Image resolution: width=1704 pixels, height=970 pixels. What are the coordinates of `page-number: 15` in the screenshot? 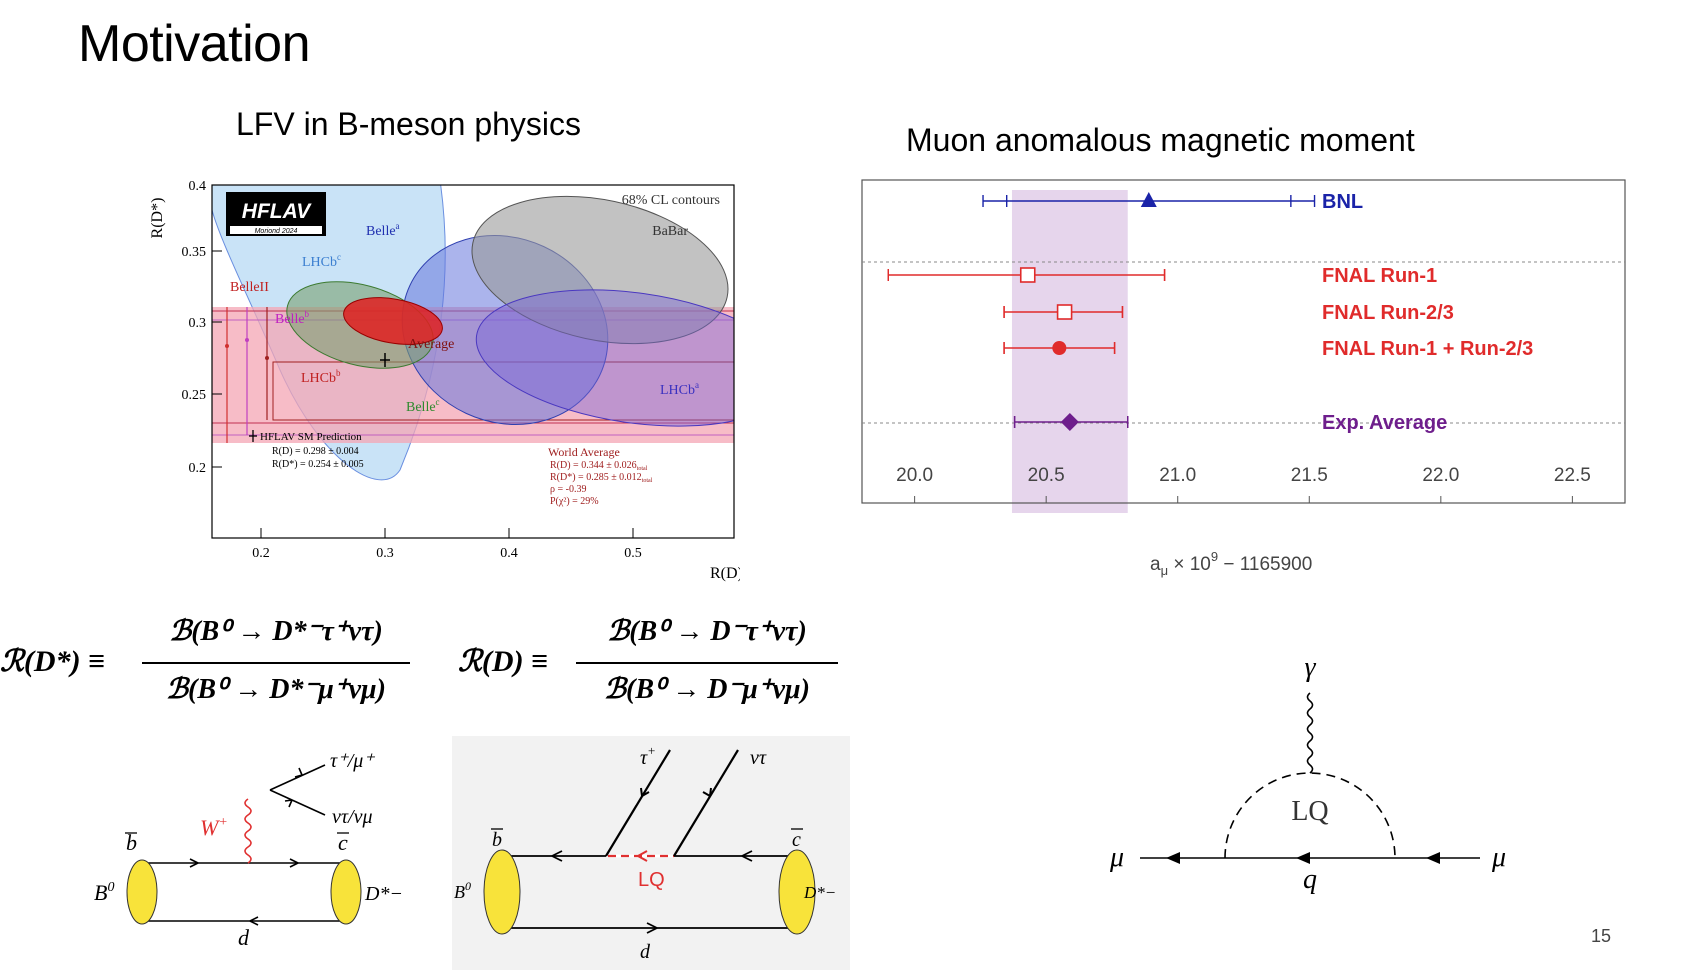 It's located at (1601, 936).